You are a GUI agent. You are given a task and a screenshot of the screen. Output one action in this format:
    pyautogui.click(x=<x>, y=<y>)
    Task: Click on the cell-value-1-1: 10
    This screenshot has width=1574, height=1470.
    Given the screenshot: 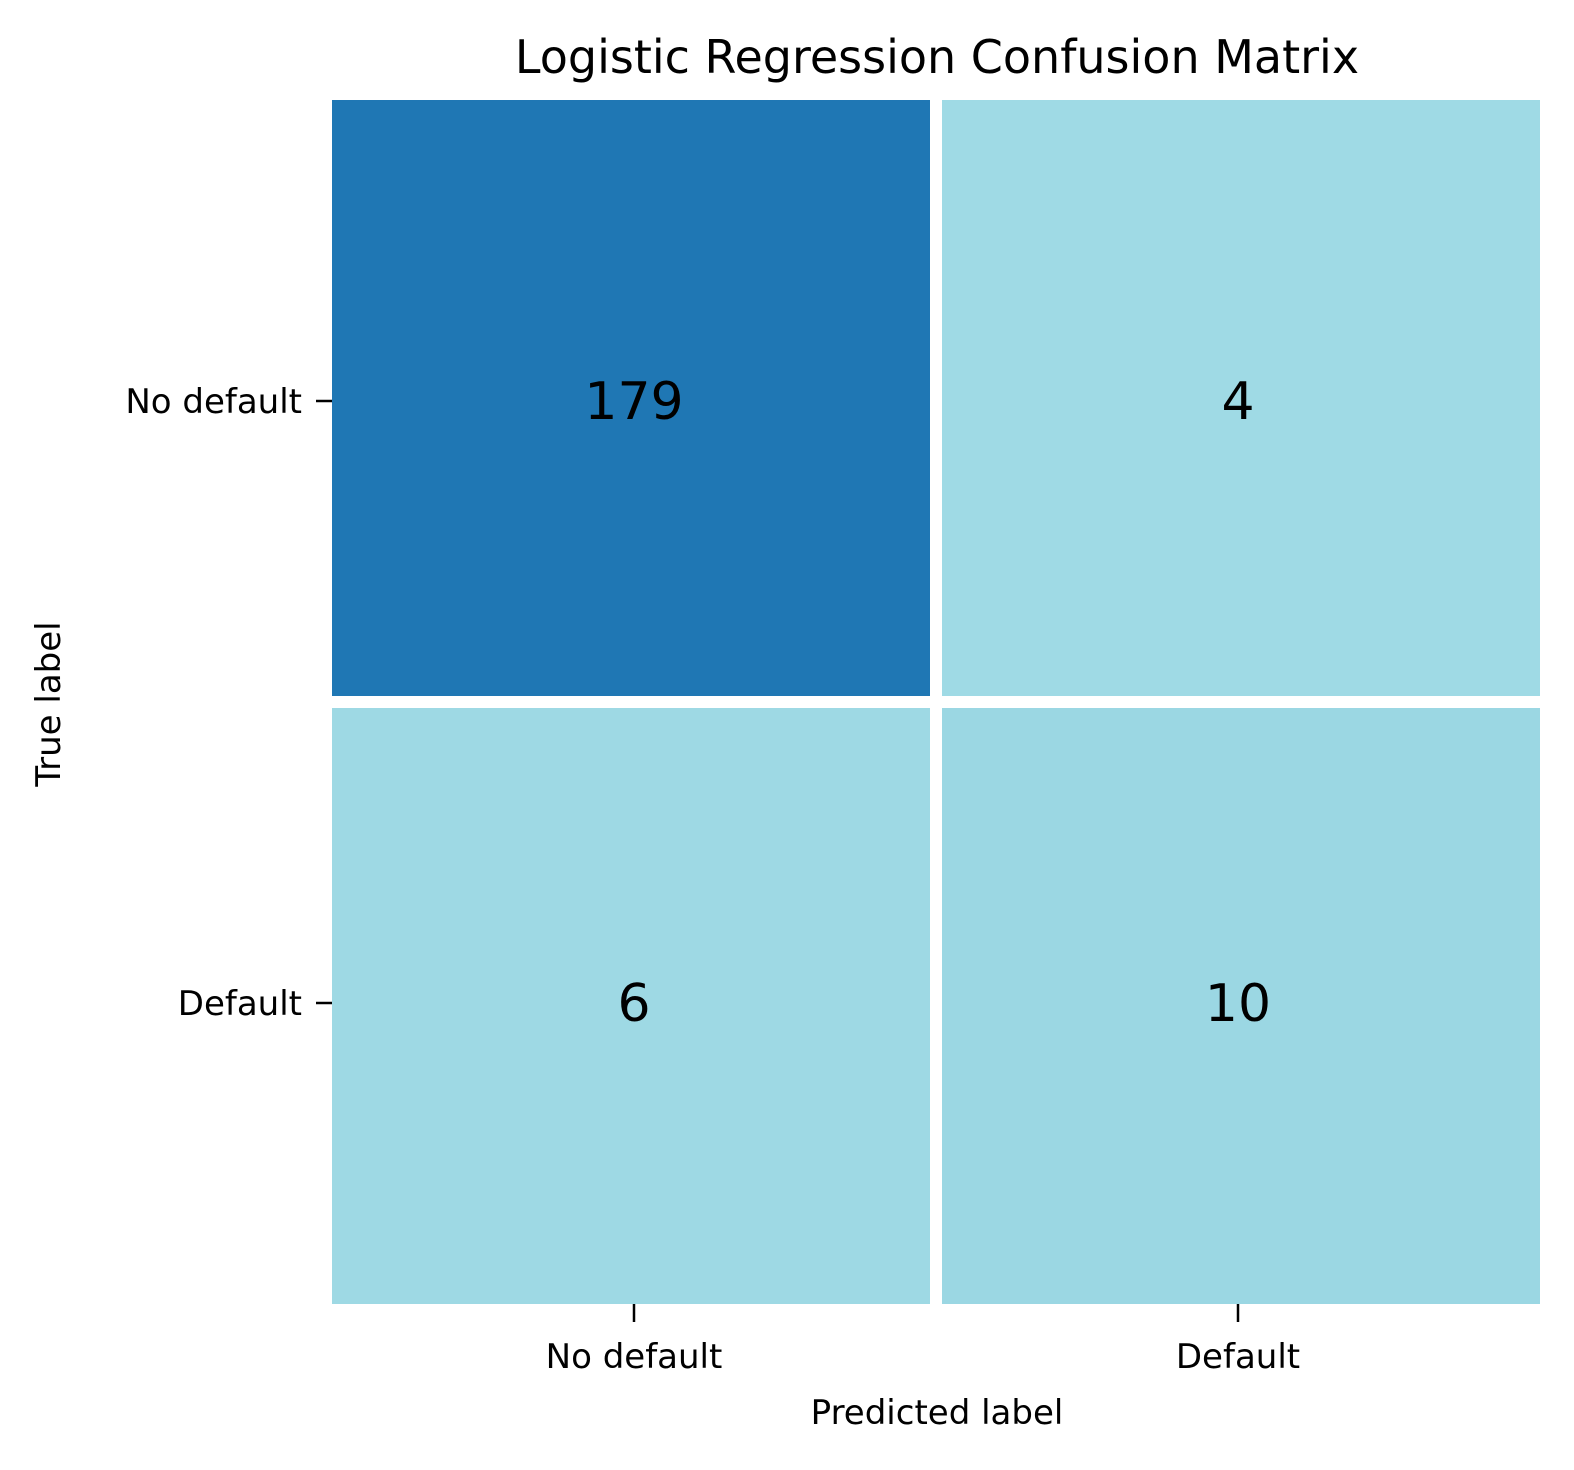 What is the action you would take?
    pyautogui.click(x=1238, y=1004)
    